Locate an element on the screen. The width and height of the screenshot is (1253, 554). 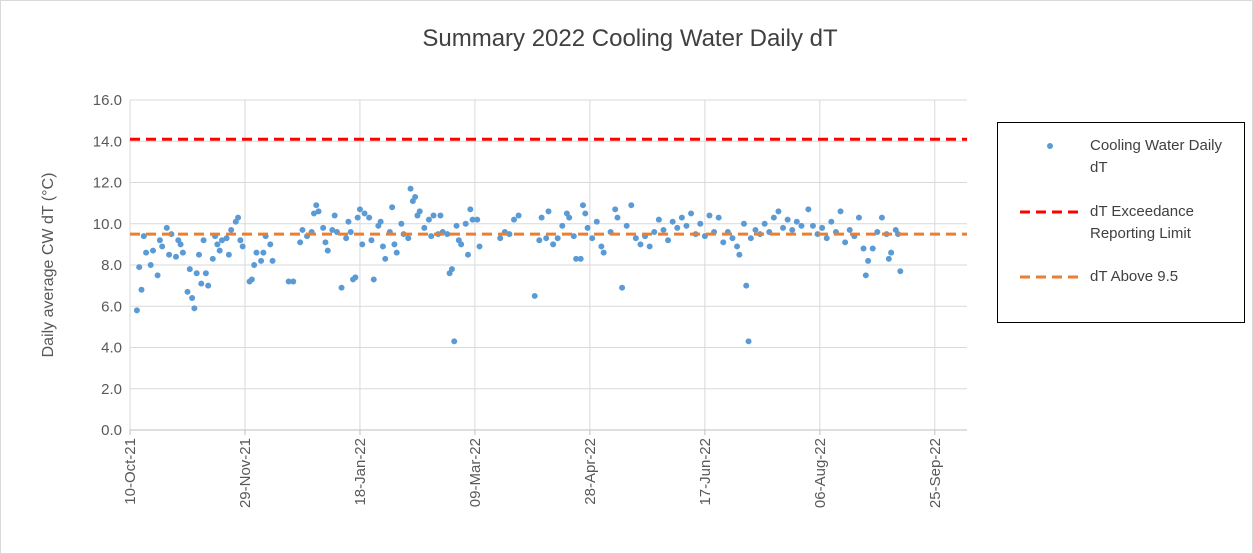
y-tick-label: 4.0 is located at coordinates (111, 348).